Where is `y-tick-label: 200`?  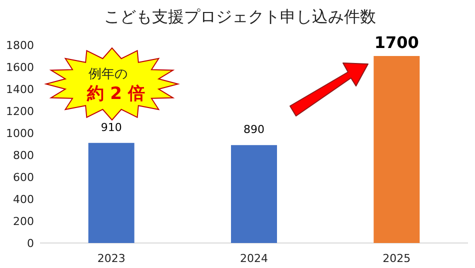
y-tick-label: 200 is located at coordinates (23, 221).